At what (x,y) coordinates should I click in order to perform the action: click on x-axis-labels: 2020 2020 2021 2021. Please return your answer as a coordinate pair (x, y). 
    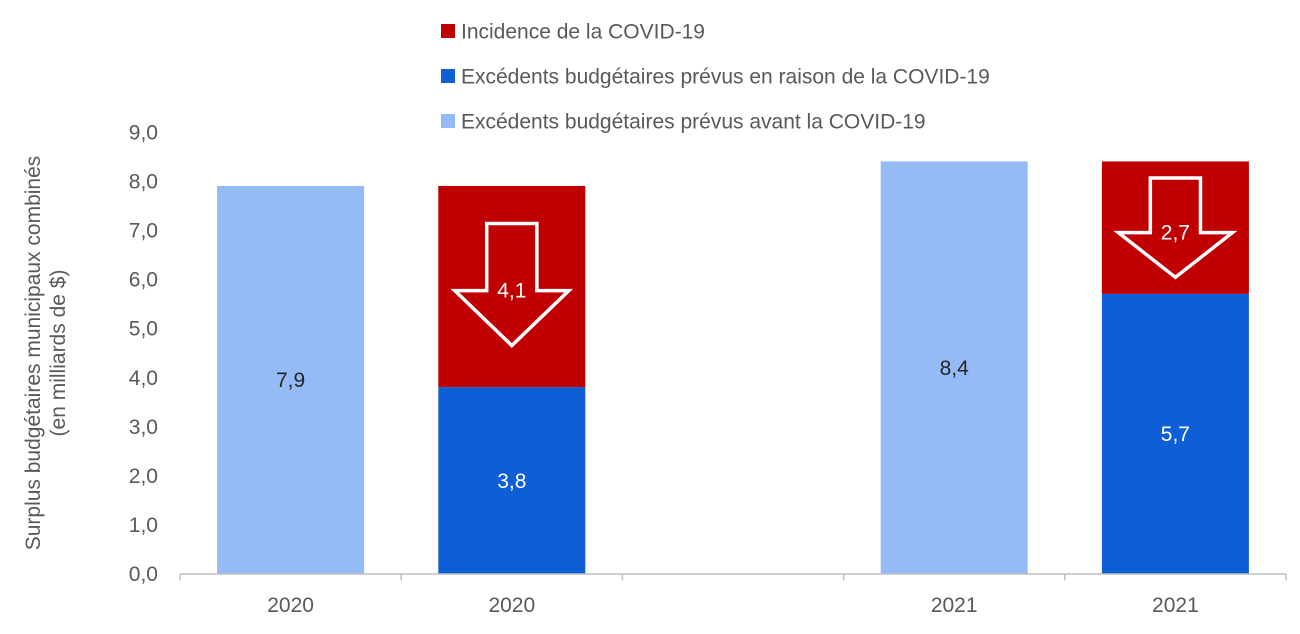
    Looking at the image, I should click on (733, 605).